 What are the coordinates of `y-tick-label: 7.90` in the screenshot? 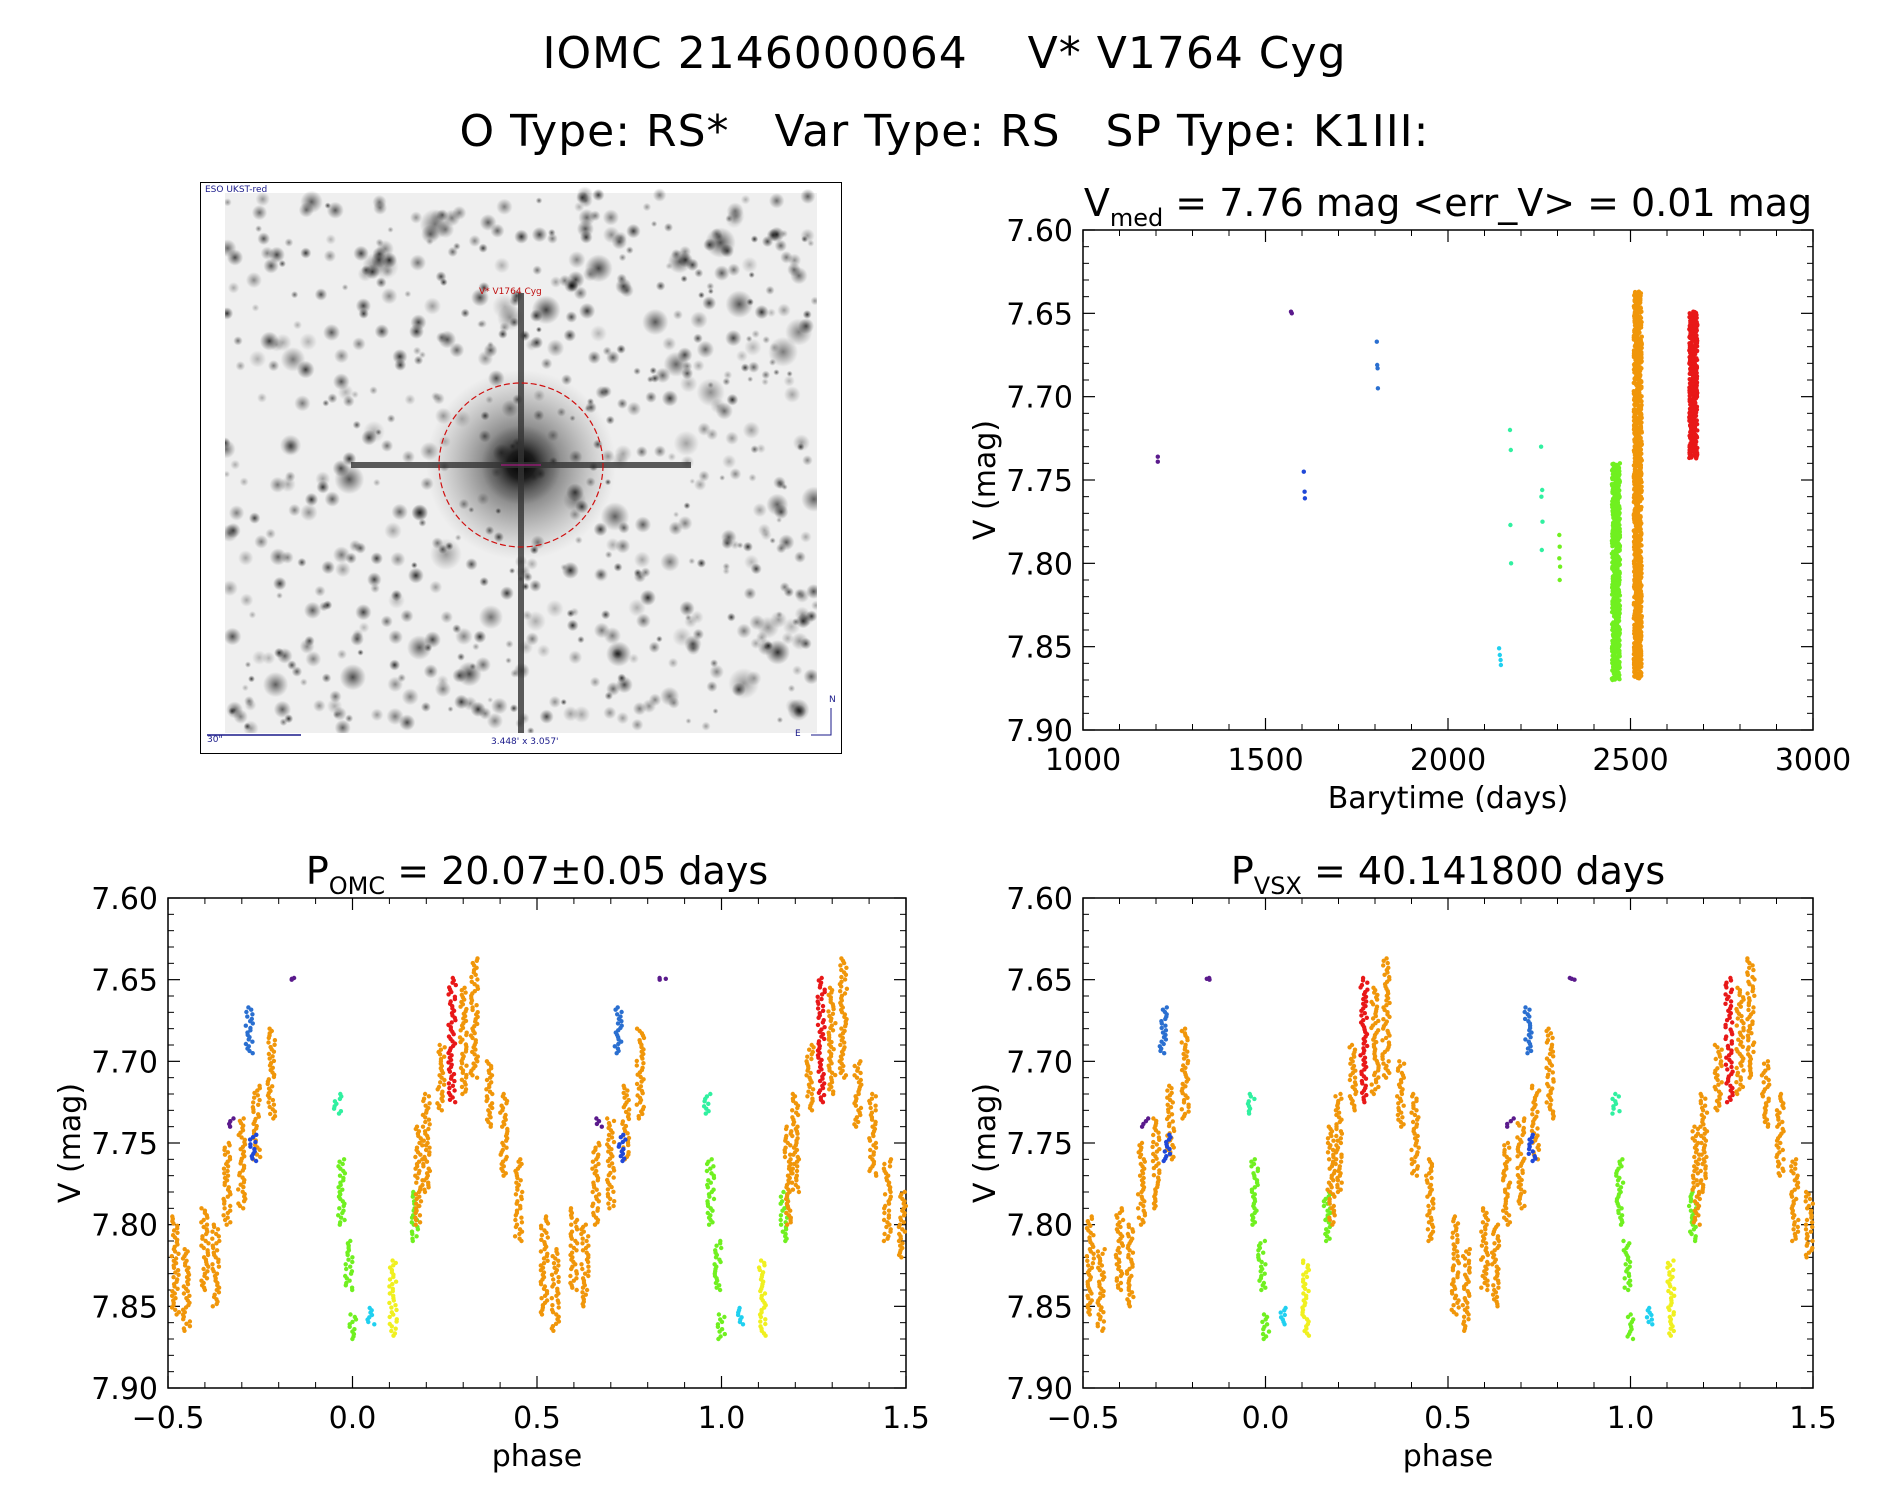 It's located at (1039, 731).